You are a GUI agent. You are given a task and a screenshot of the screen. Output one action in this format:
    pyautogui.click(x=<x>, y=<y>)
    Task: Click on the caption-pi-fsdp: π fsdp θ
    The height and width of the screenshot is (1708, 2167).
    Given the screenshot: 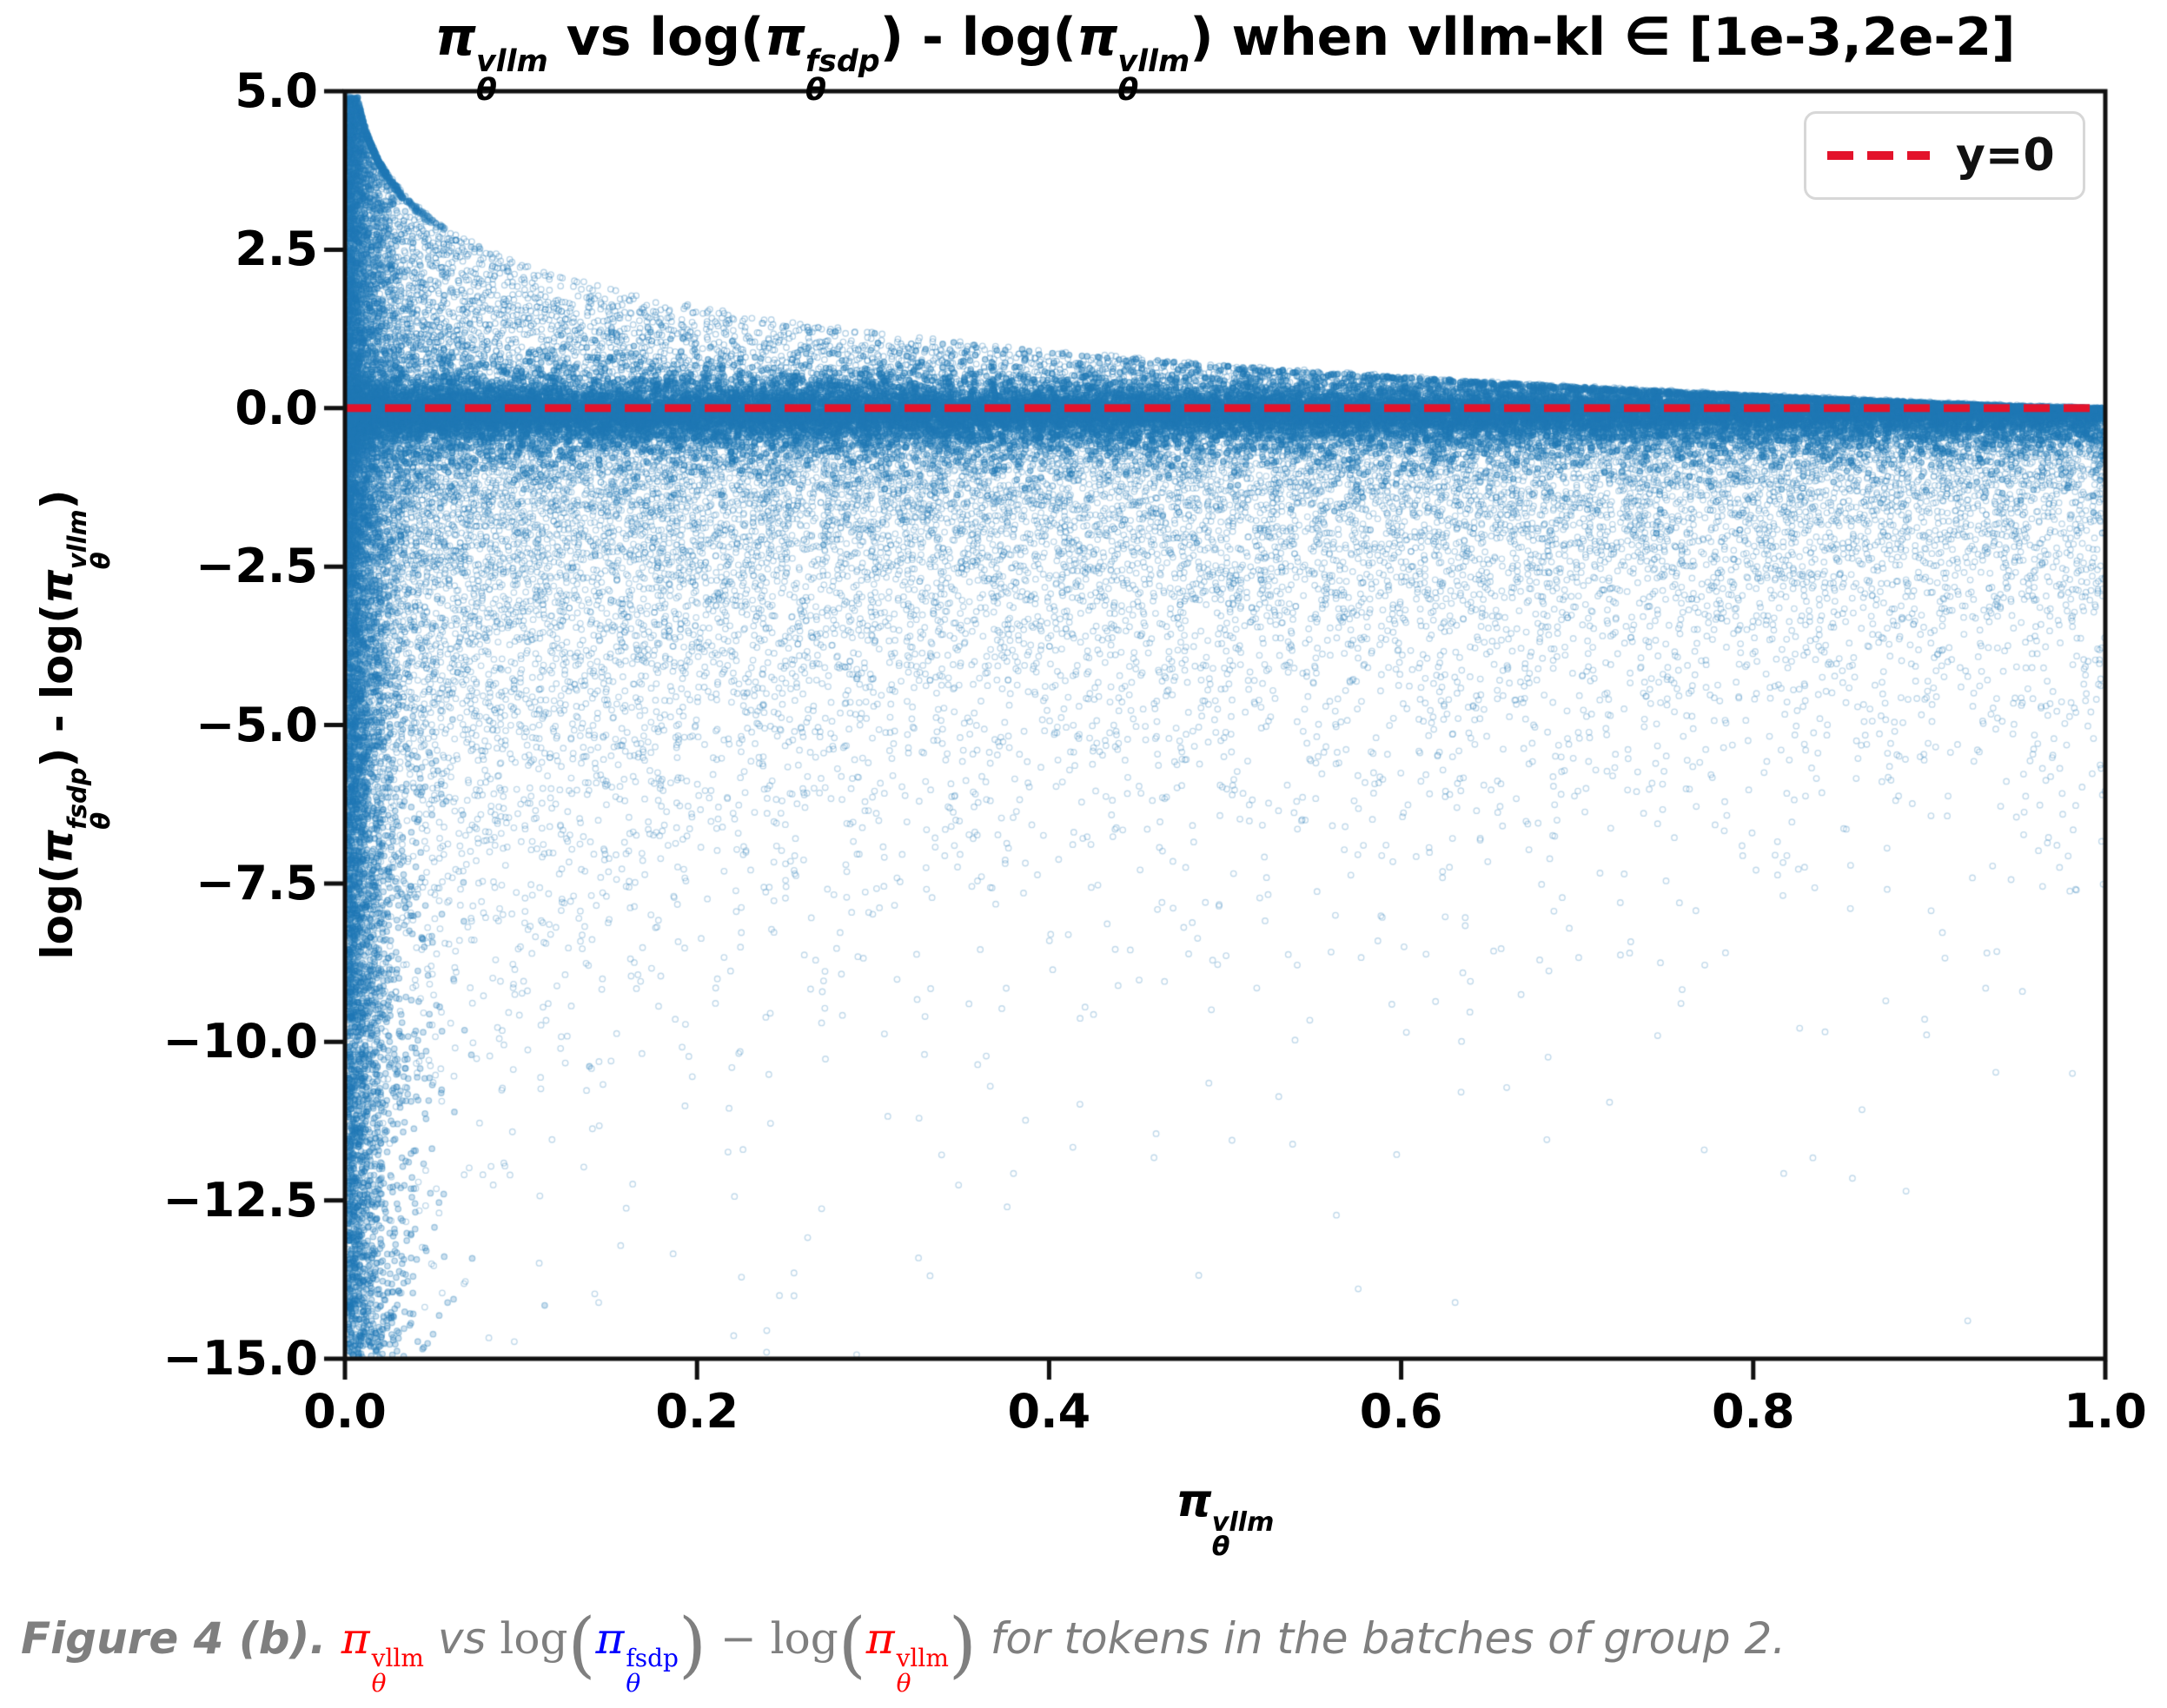 What is the action you would take?
    pyautogui.click(x=637, y=1655)
    